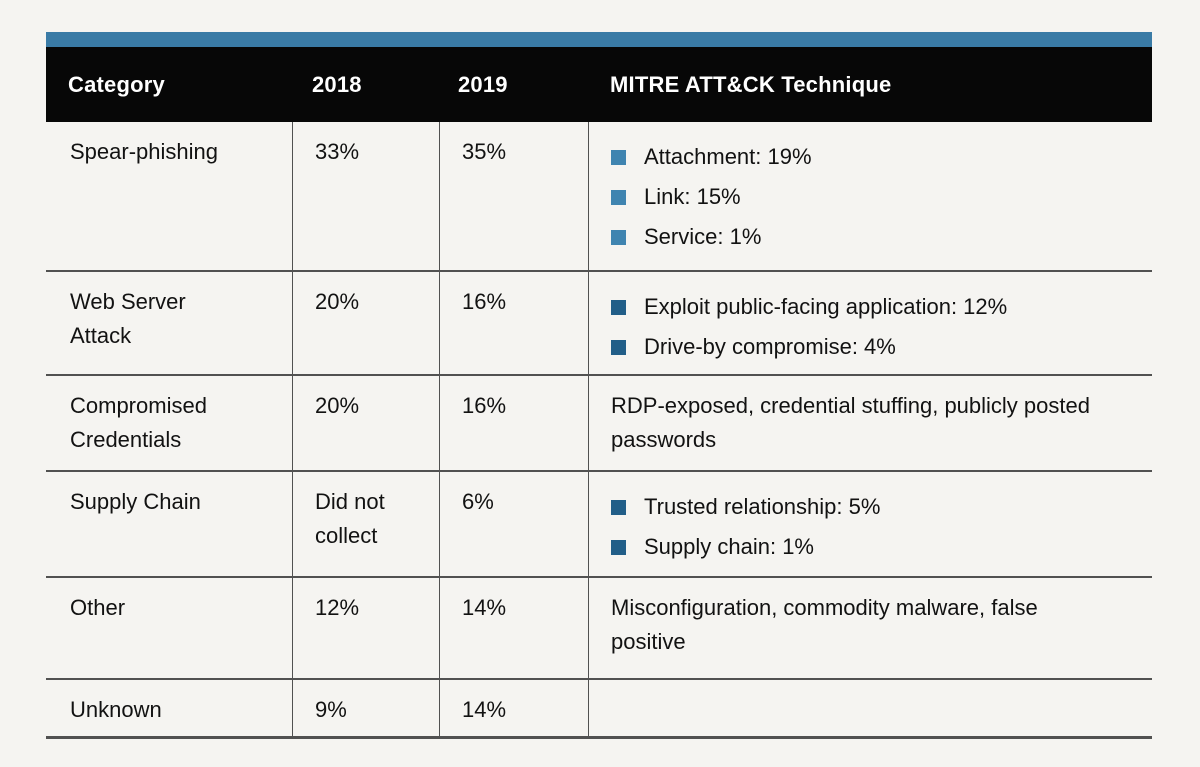  What do you see at coordinates (365, 196) in the screenshot?
I see `value-2018-cell: 33%` at bounding box center [365, 196].